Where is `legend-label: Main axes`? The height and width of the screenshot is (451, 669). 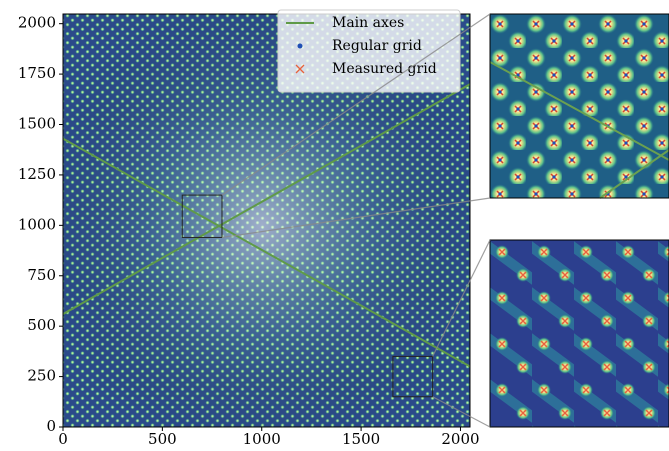
legend-label: Main axes is located at coordinates (368, 23).